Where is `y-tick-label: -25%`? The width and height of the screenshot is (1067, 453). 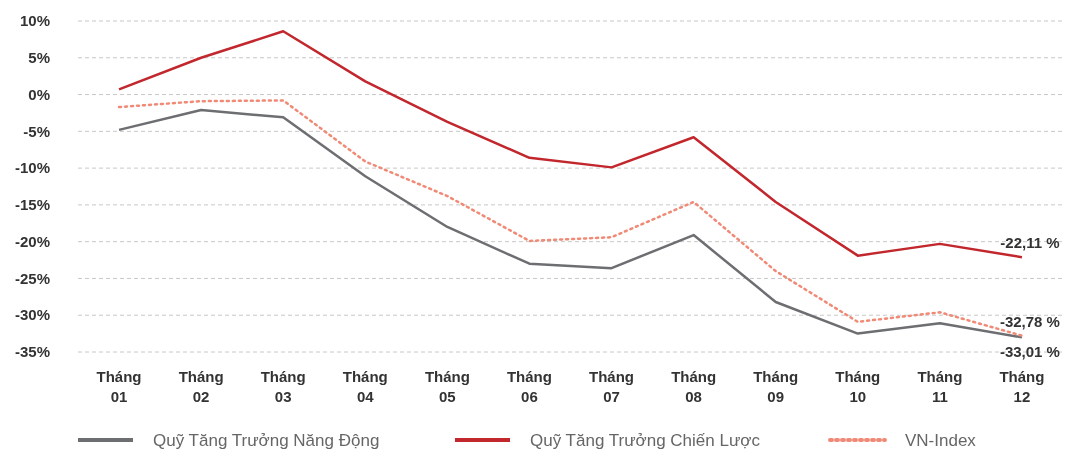 y-tick-label: -25% is located at coordinates (32, 278).